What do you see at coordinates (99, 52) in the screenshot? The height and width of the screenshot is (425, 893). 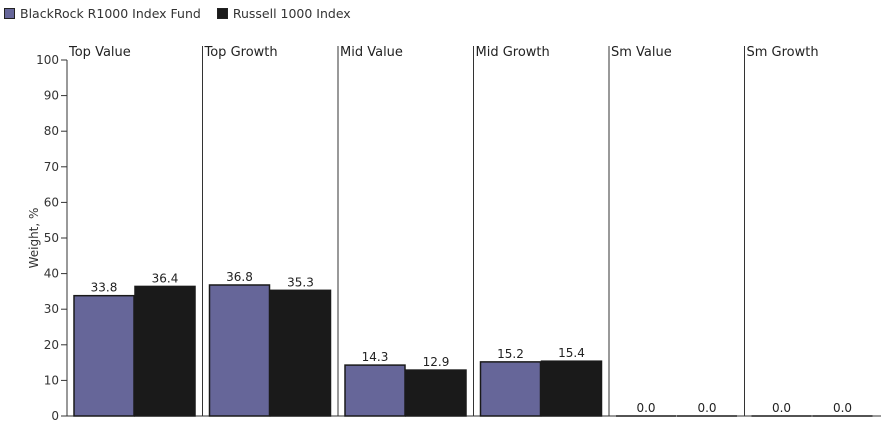 I see `category-label: Top Value` at bounding box center [99, 52].